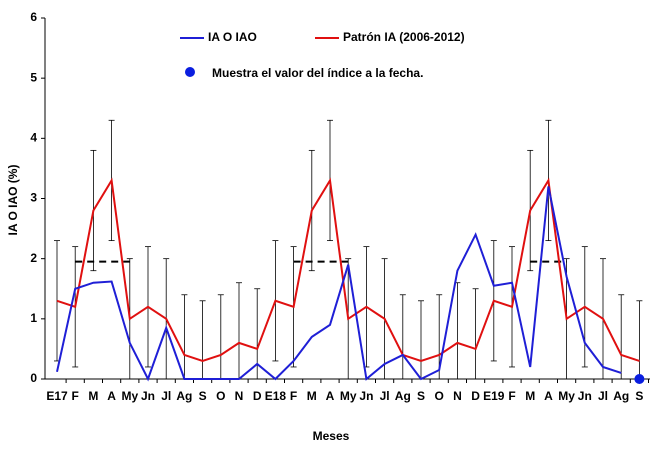 Image resolution: width=662 pixels, height=451 pixels. What do you see at coordinates (276, 396) in the screenshot?
I see `x-tick-label: E18` at bounding box center [276, 396].